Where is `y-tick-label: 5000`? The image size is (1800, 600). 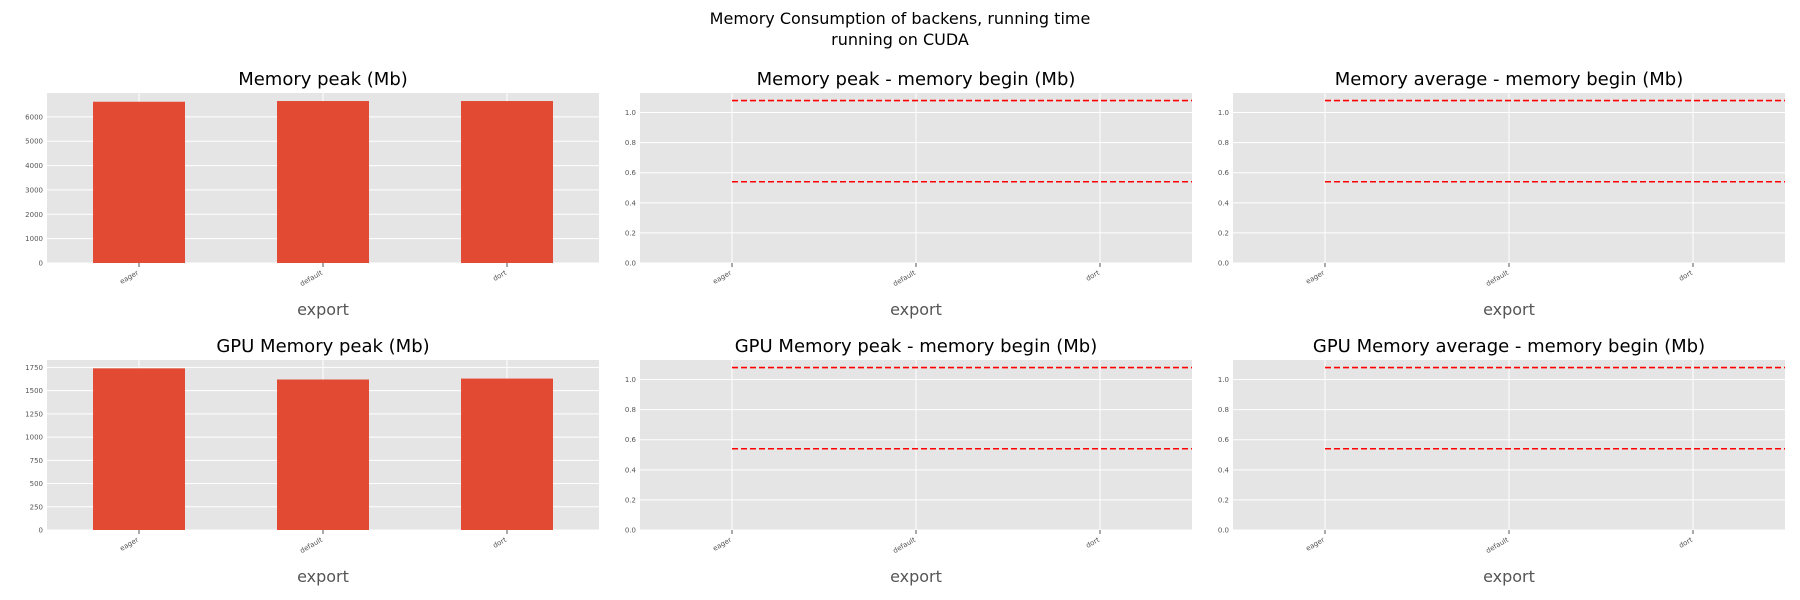 y-tick-label: 5000 is located at coordinates (34, 142).